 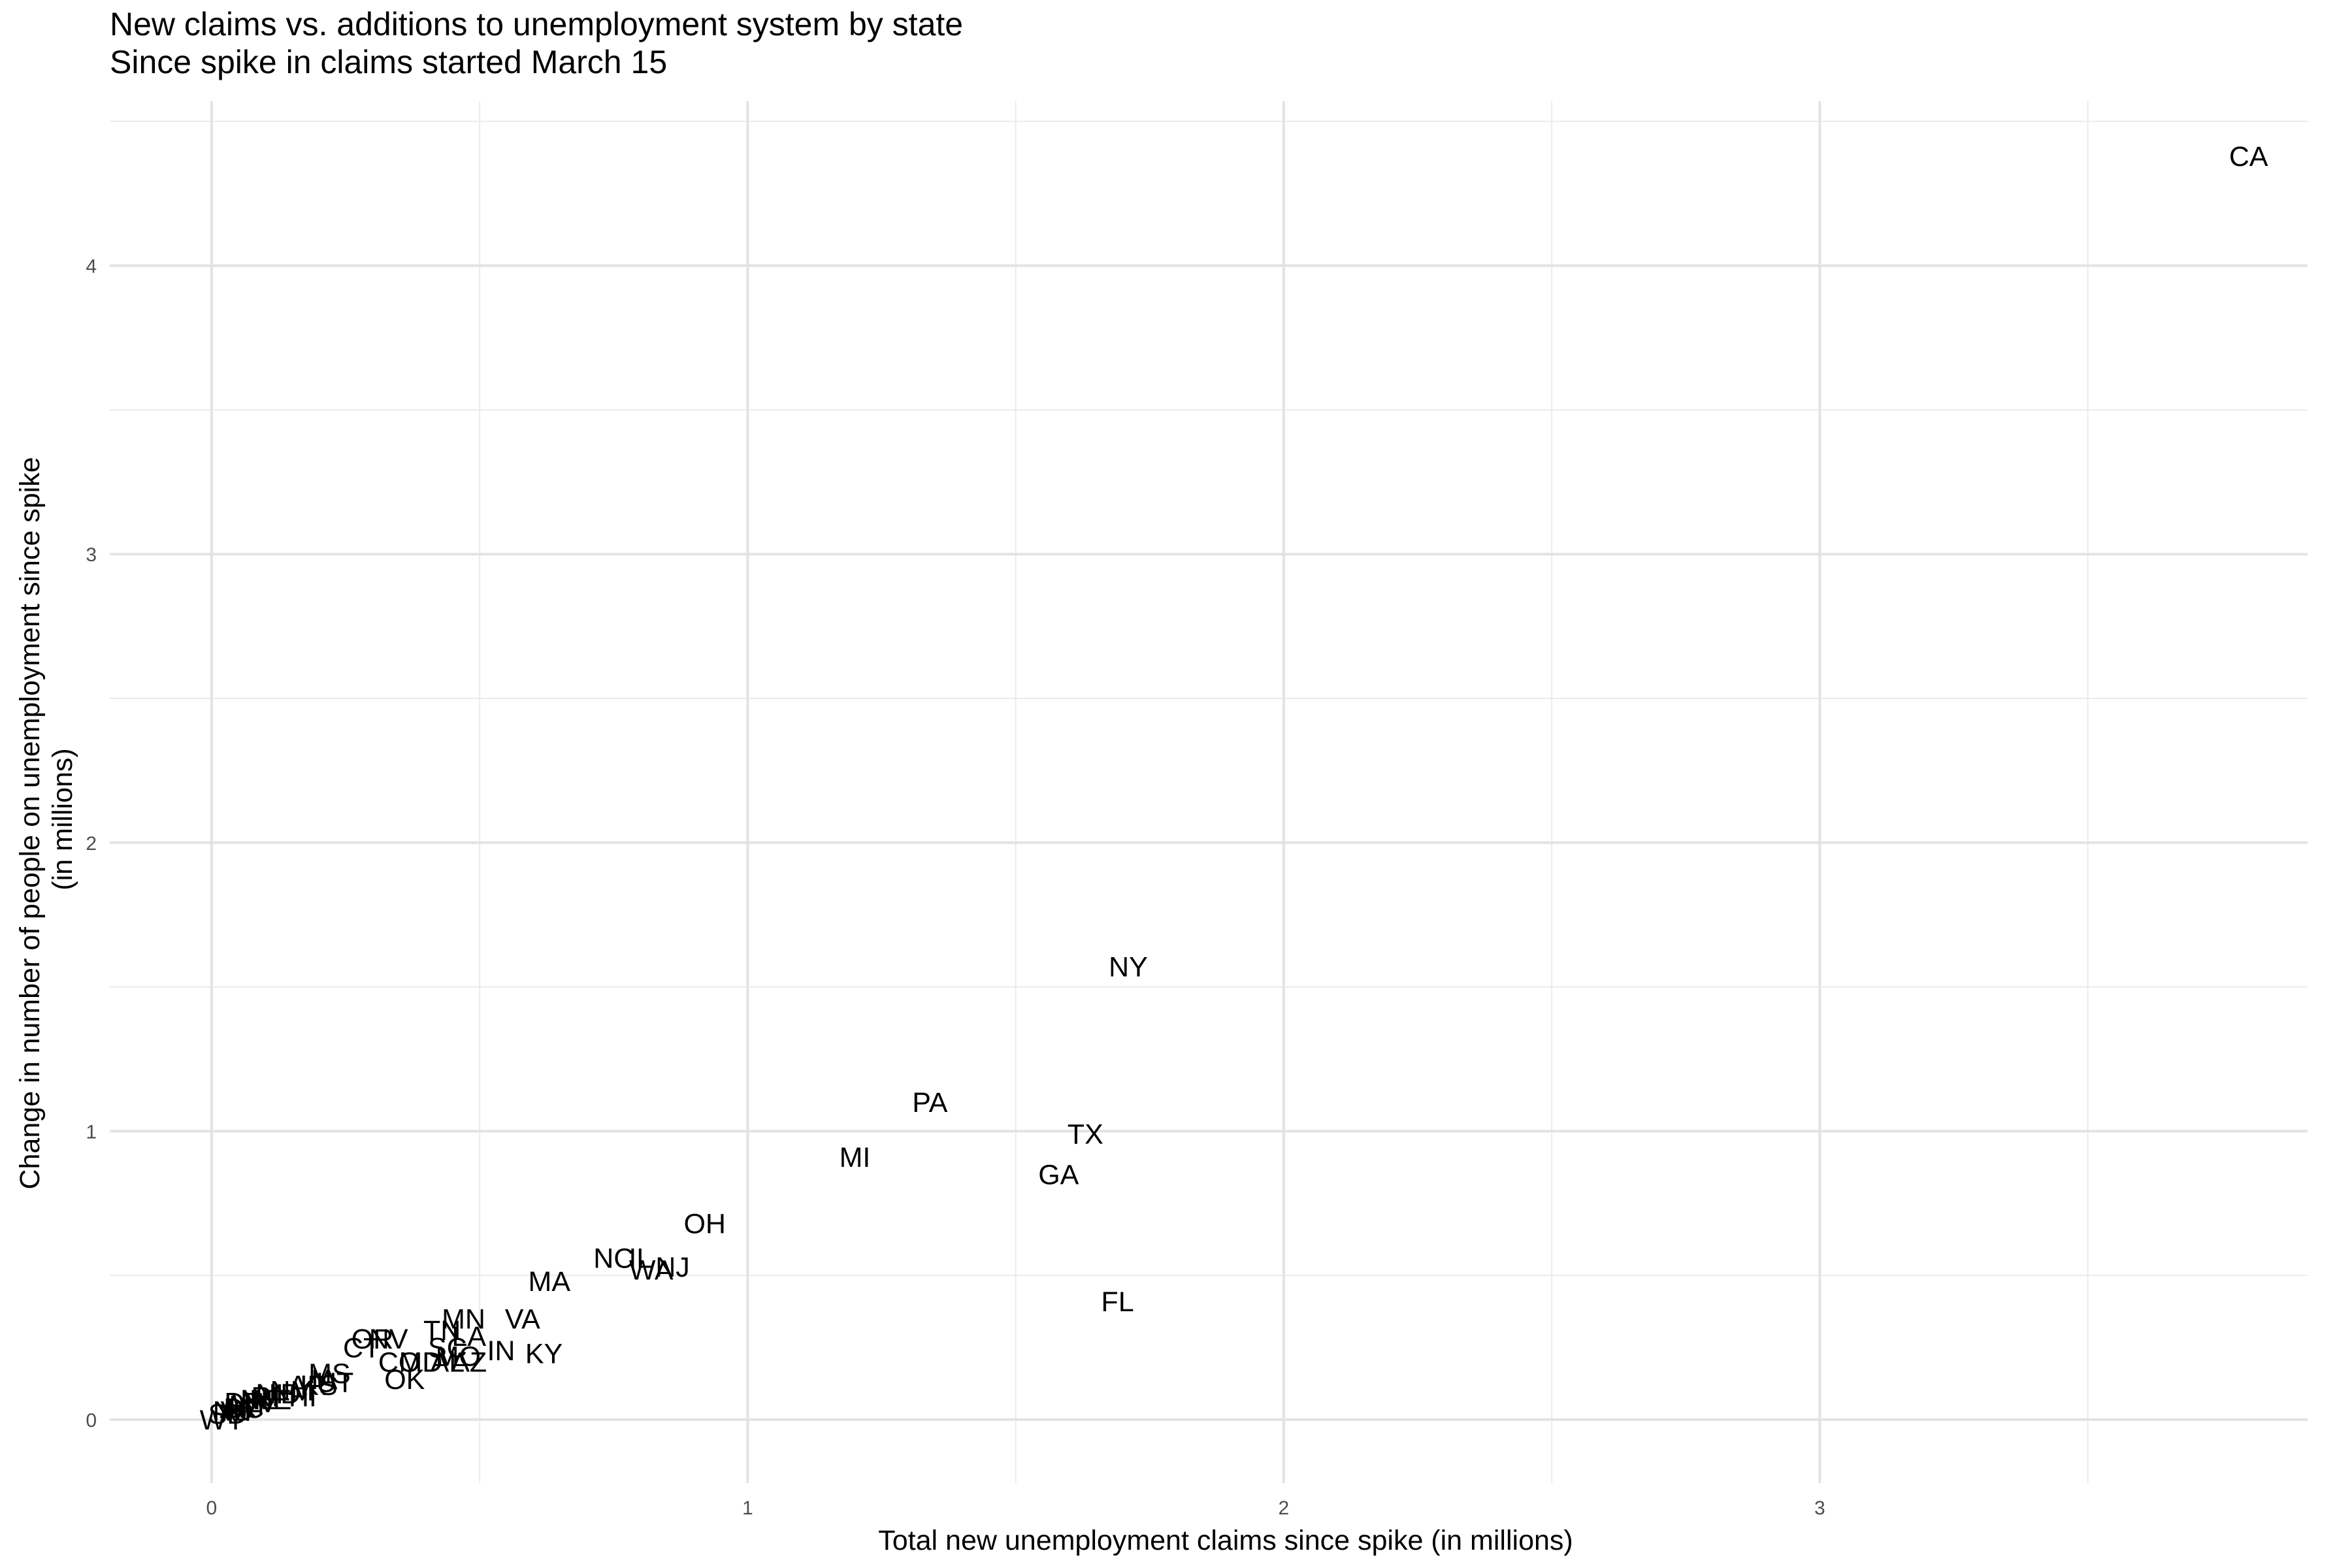 I want to click on y-axis-label-line-2: (in millions), so click(x=62, y=819).